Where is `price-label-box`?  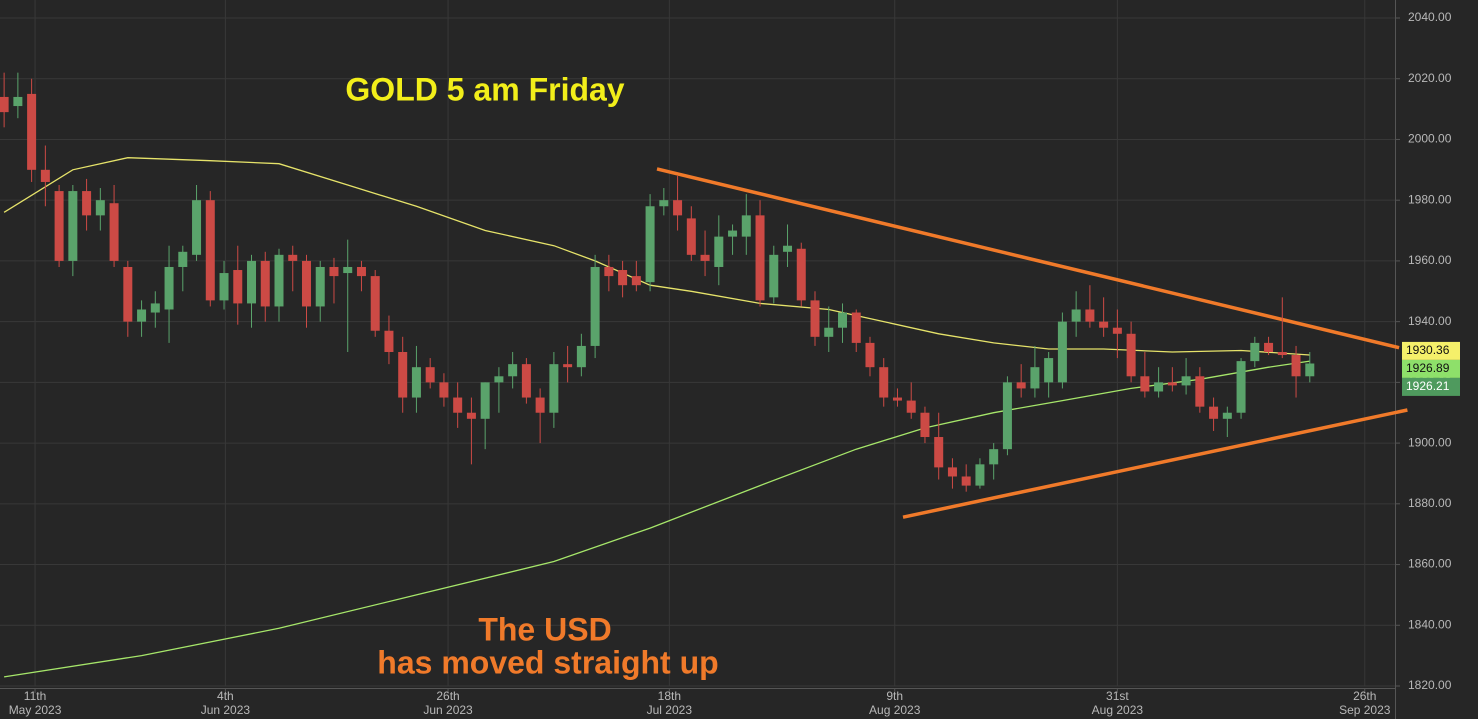
price-label-box is located at coordinates (1431, 386).